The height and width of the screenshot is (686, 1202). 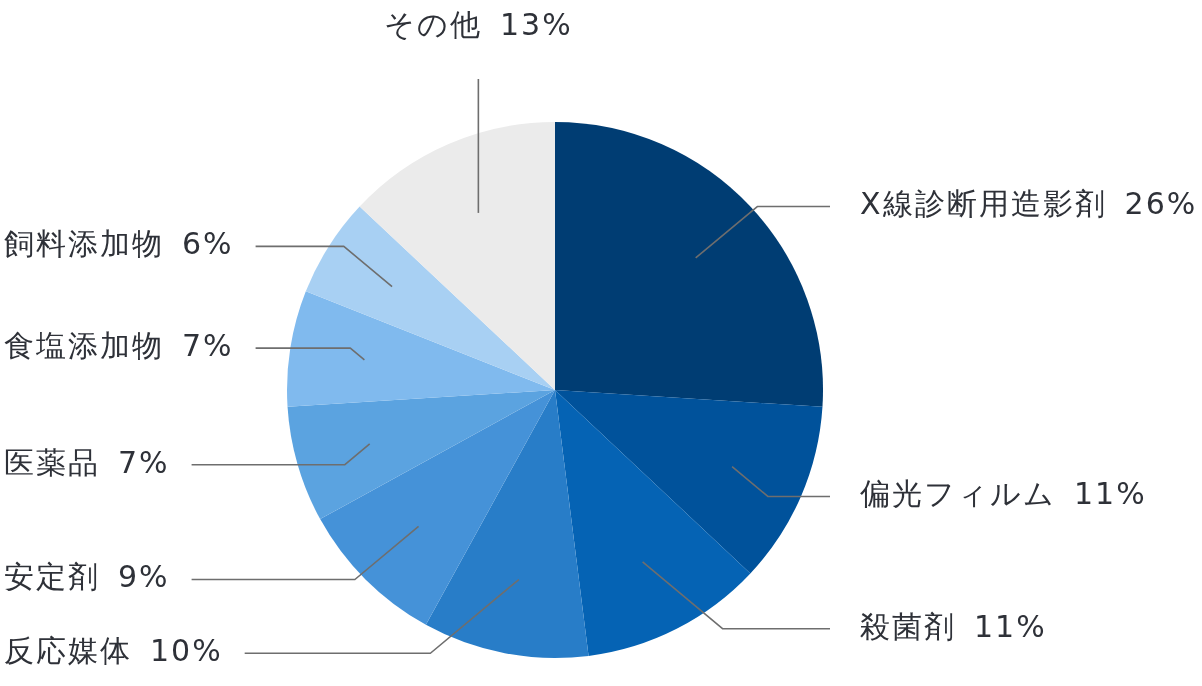 I want to click on data-label: 26%, so click(x=1161, y=204).